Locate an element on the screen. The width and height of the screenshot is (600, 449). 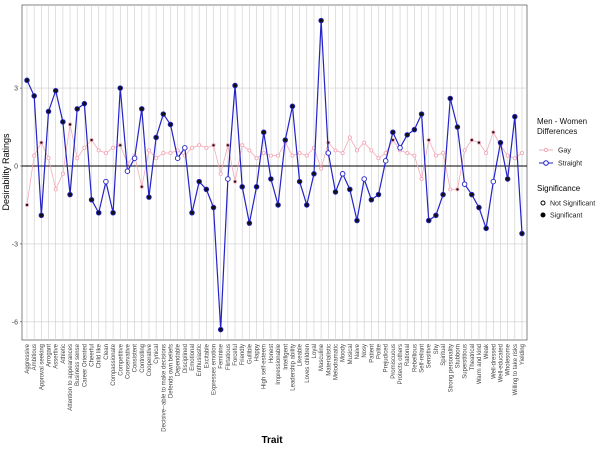
y-axis-title: Desirability Ratings is located at coordinates (6, 172).